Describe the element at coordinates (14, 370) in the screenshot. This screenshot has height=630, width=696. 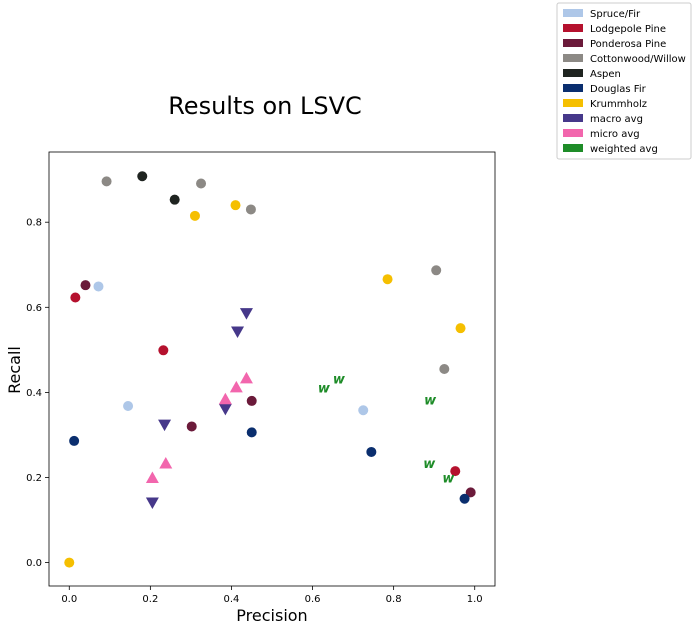
I see `y-axis-label: Recall` at that location.